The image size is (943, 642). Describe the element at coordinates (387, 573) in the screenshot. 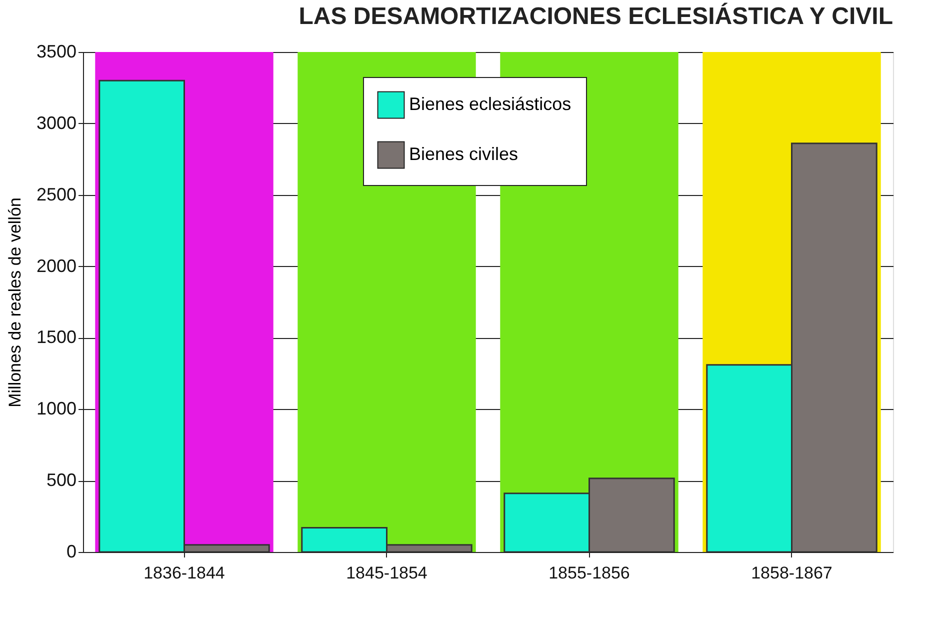

I see `x-tick-label: 1845-1854` at that location.